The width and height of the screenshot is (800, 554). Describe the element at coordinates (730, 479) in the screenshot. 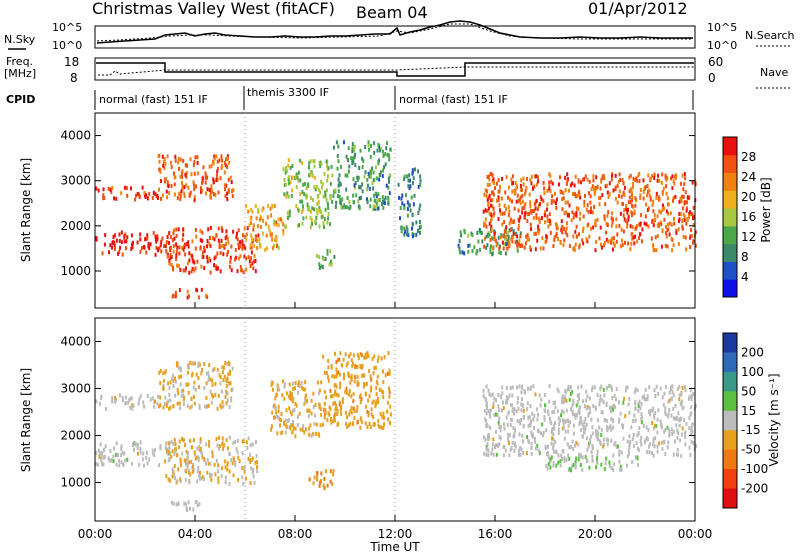

I see `colorbar-swatch` at that location.